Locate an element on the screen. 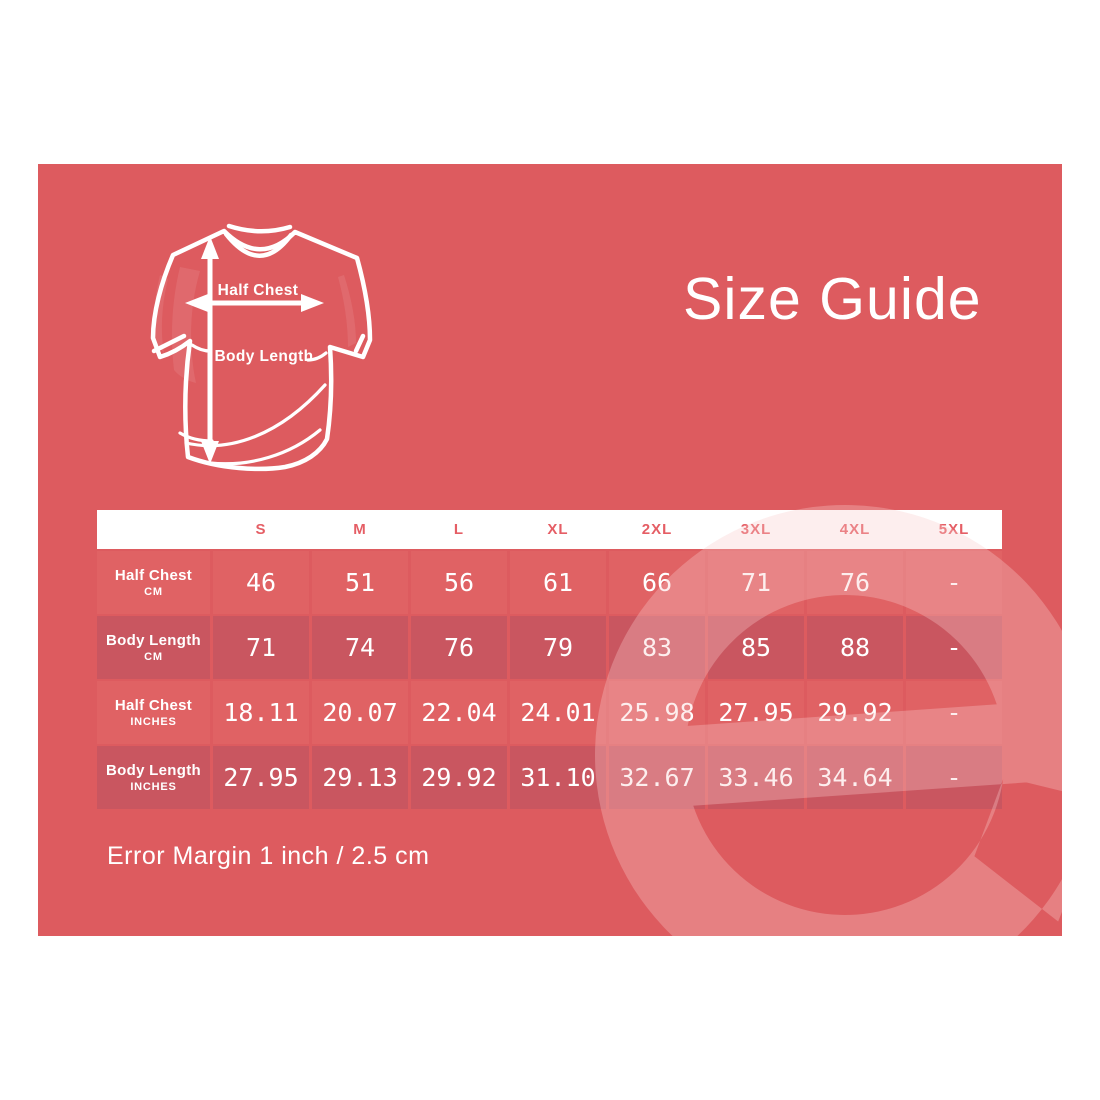 This screenshot has height=1100, width=1100. header-cell-xl: XL is located at coordinates (558, 529).